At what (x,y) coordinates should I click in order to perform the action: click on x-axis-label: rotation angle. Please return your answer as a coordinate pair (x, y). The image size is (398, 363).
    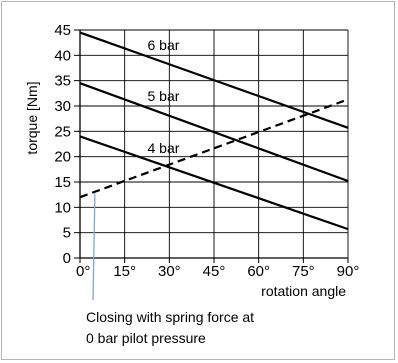
    Looking at the image, I should click on (303, 291).